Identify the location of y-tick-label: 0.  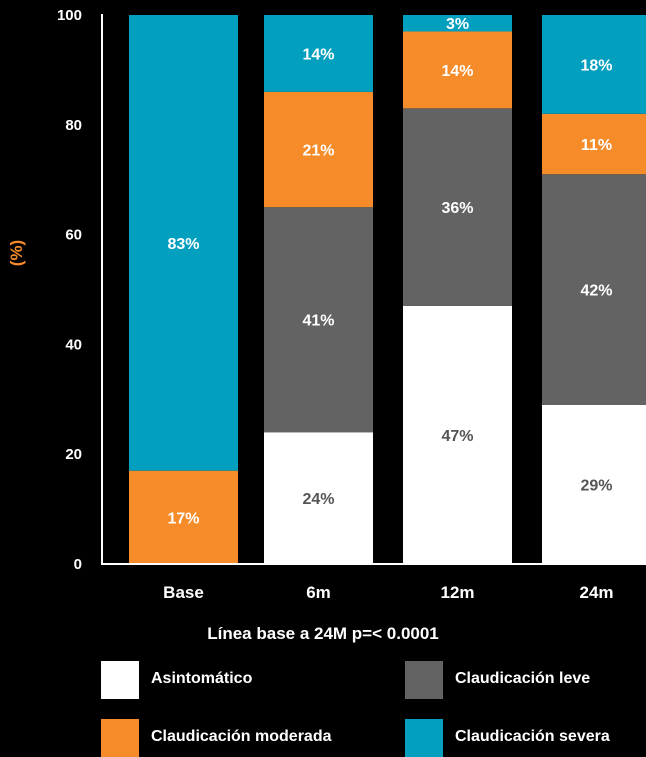
(78, 564).